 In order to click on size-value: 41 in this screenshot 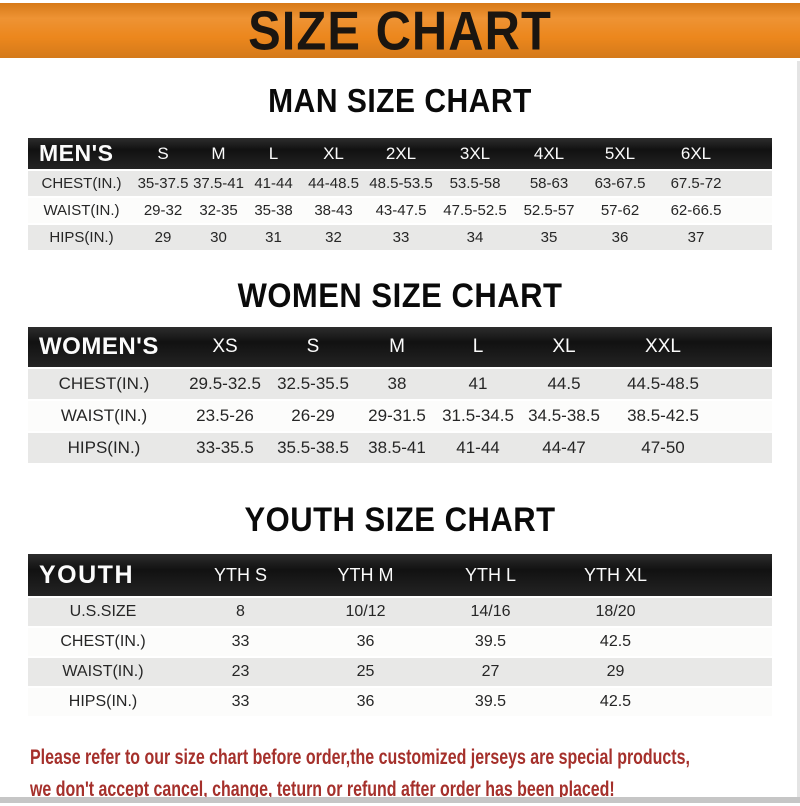, I will do `click(478, 383)`.